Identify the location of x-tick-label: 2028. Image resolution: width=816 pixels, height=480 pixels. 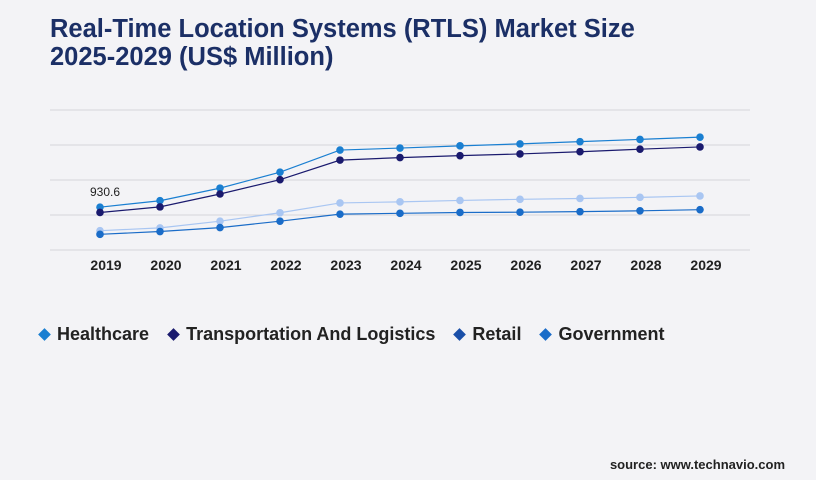
(645, 265).